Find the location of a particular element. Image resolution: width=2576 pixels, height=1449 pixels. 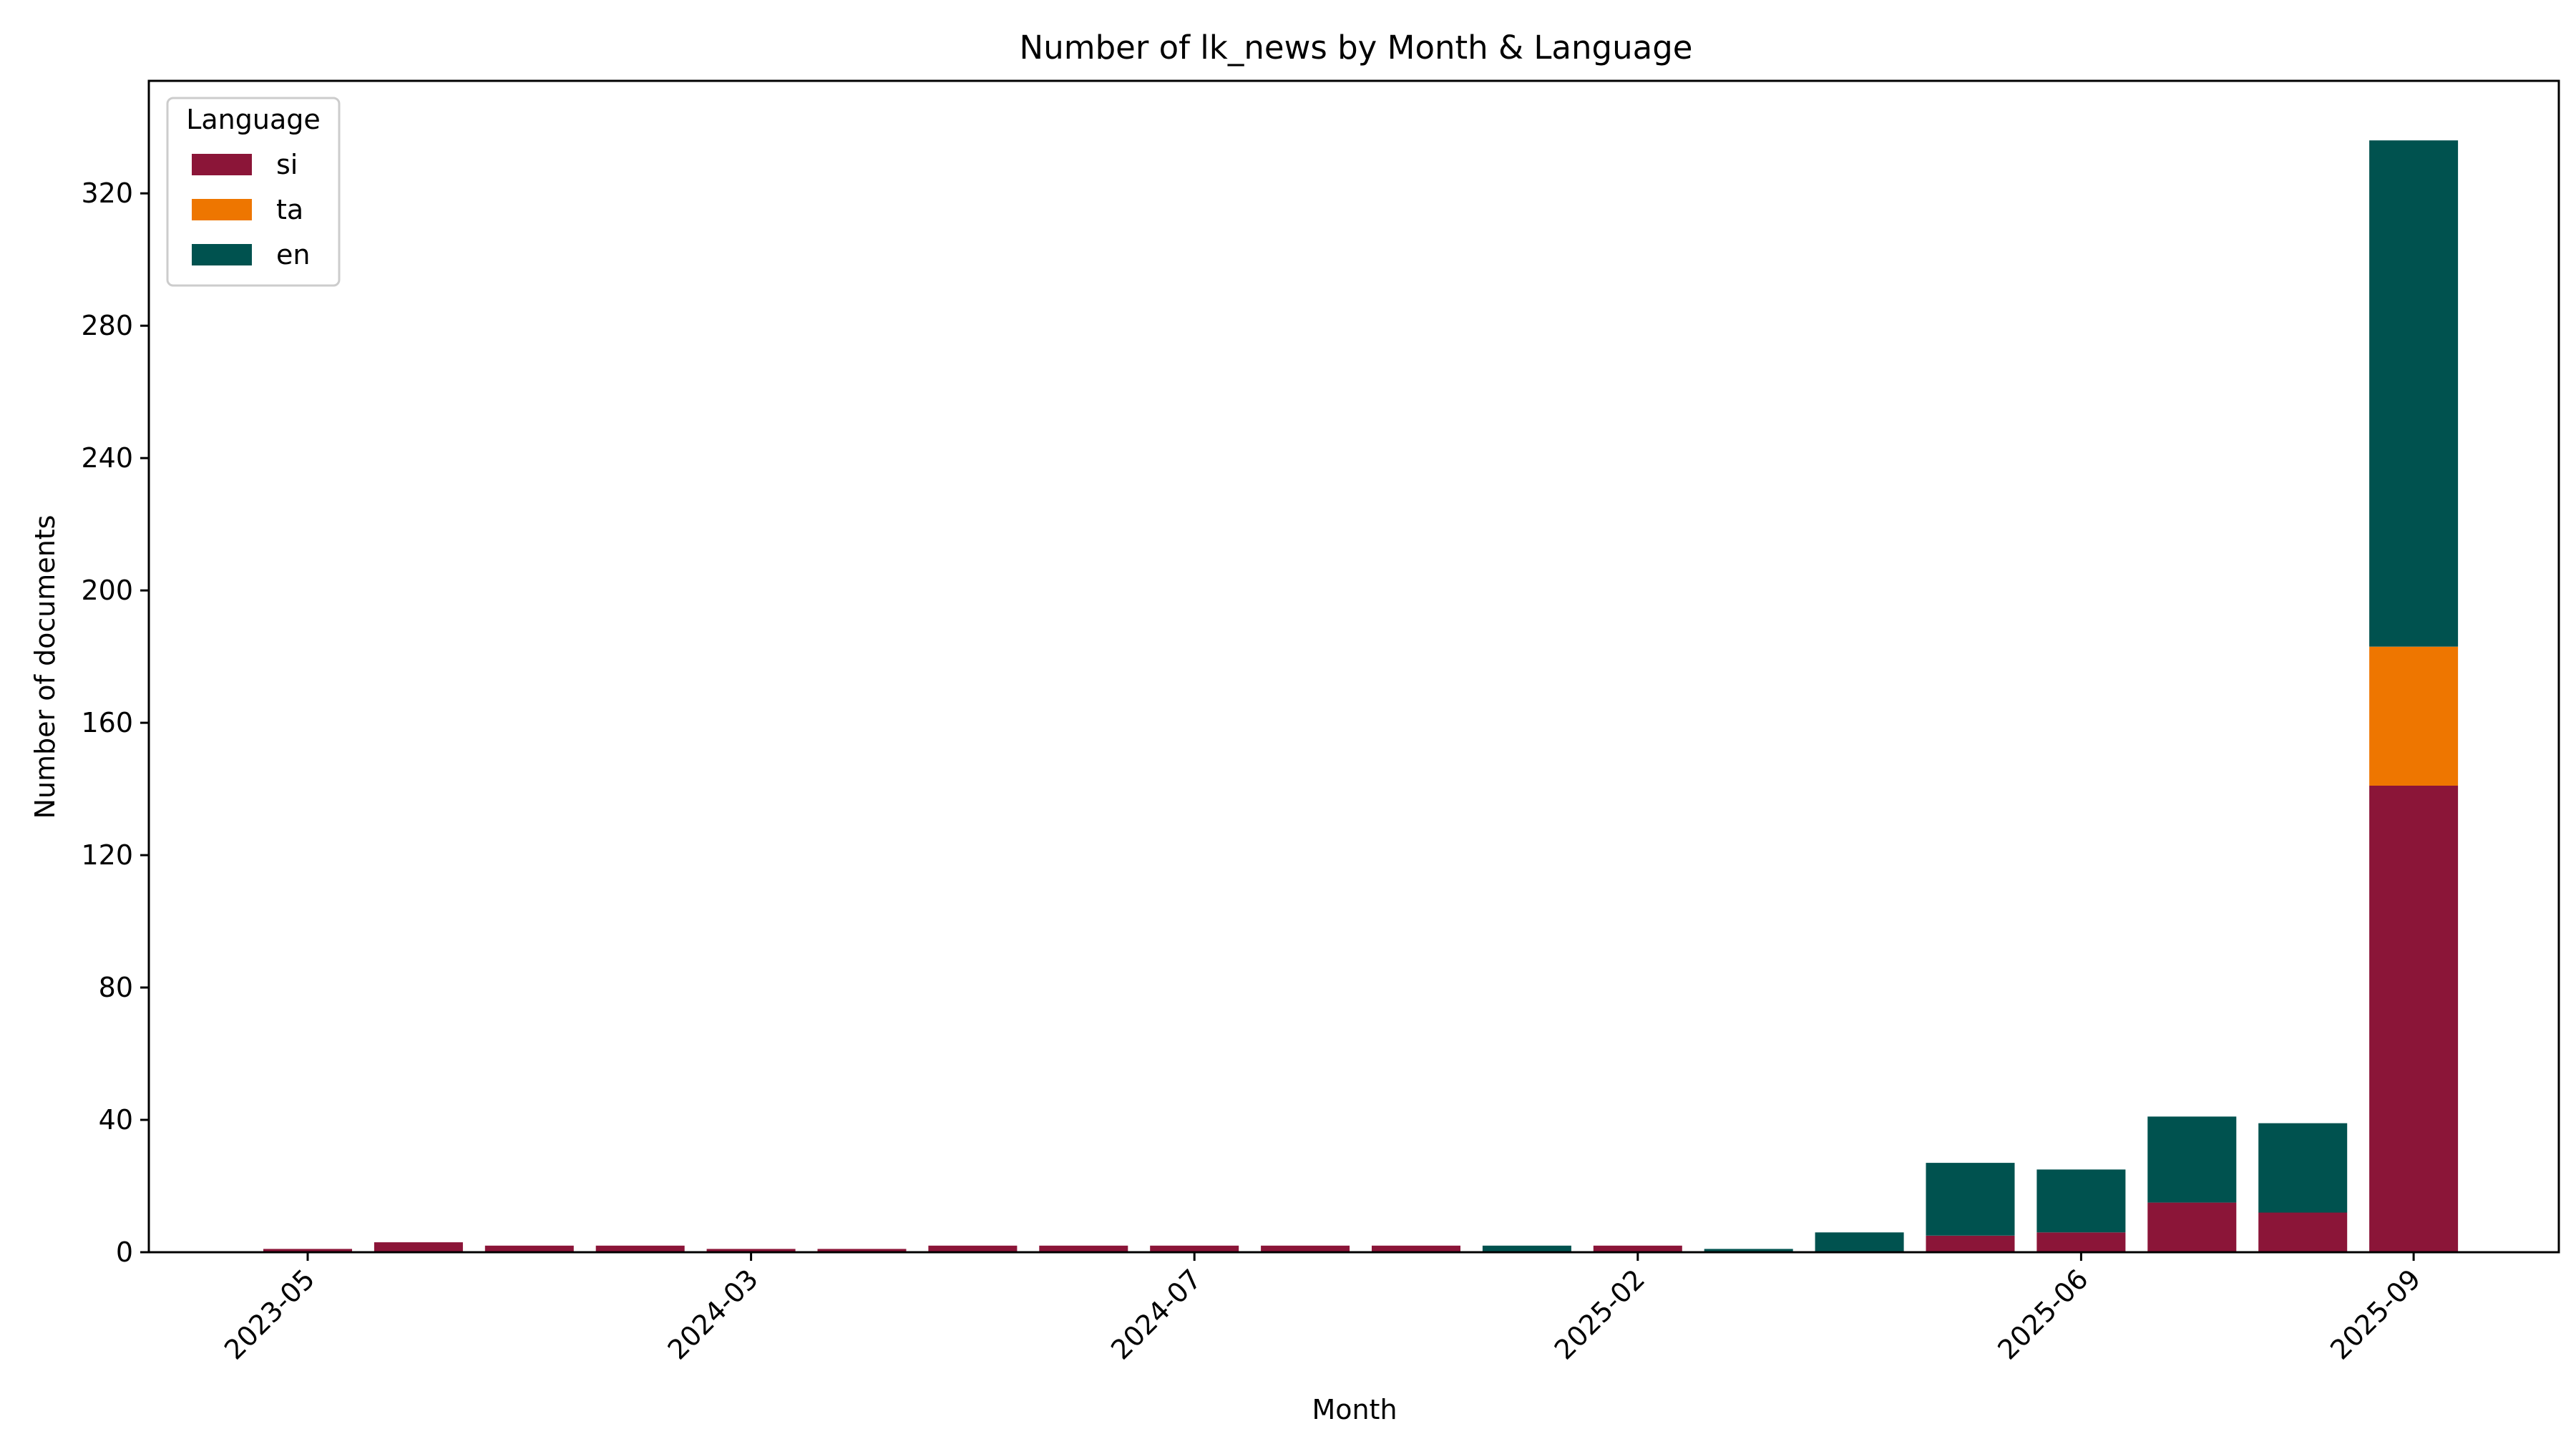

legend-swatch-ta is located at coordinates (222, 209).